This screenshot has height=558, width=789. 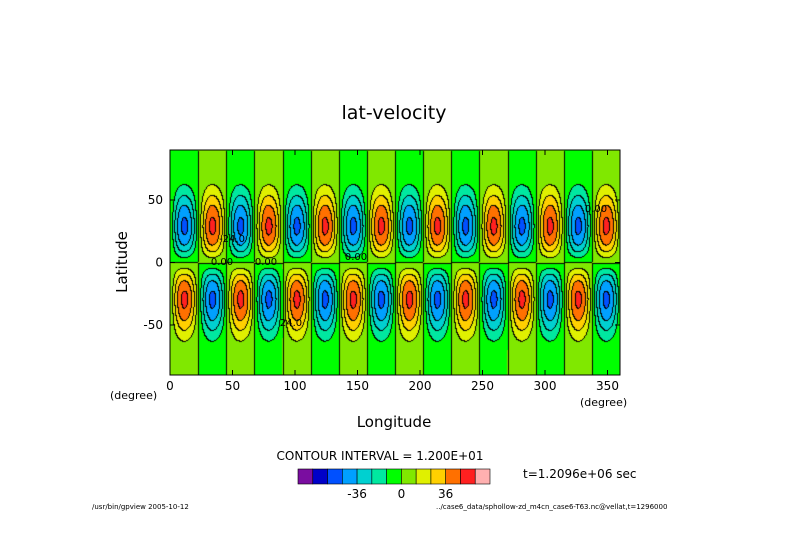 I want to click on time-label: t=1.2096e+06 sec, so click(x=580, y=474).